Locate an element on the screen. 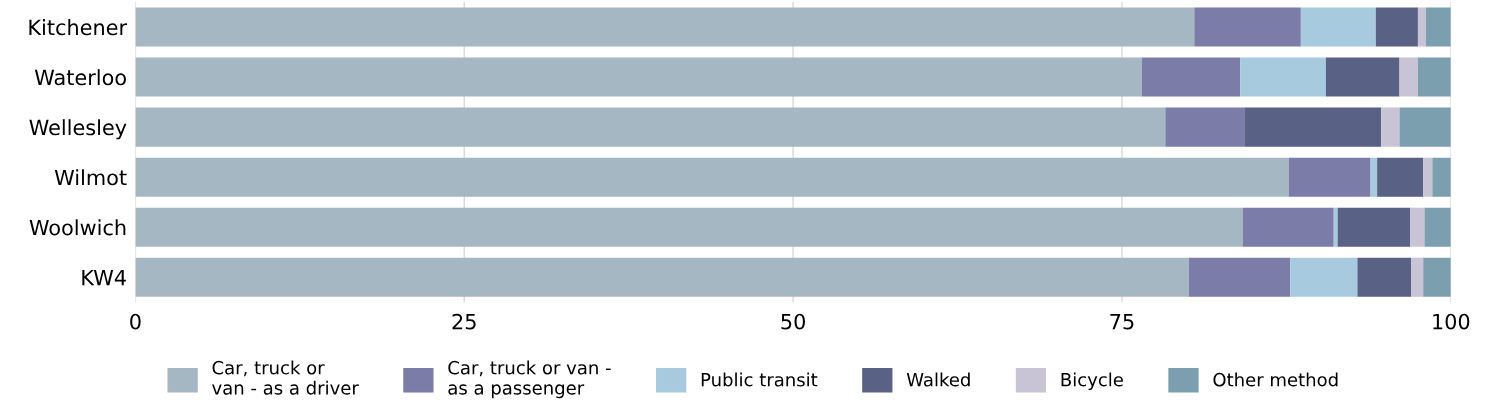 The image size is (1488, 403). legend-label: Walked is located at coordinates (938, 379).